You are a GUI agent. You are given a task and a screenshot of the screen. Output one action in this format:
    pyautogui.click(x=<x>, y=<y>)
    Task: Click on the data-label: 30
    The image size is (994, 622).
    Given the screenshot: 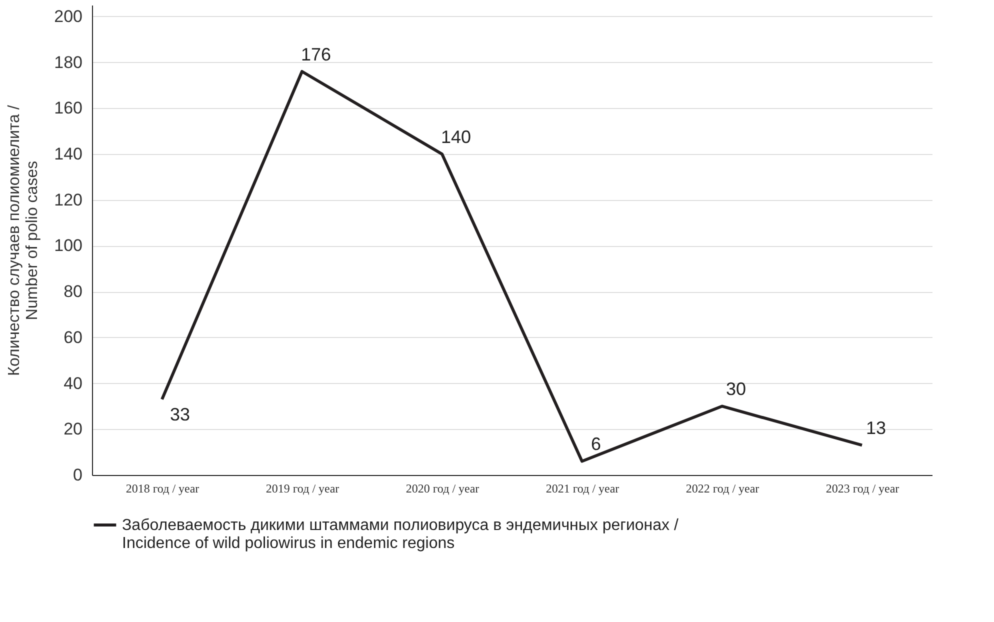 What is the action you would take?
    pyautogui.click(x=736, y=389)
    